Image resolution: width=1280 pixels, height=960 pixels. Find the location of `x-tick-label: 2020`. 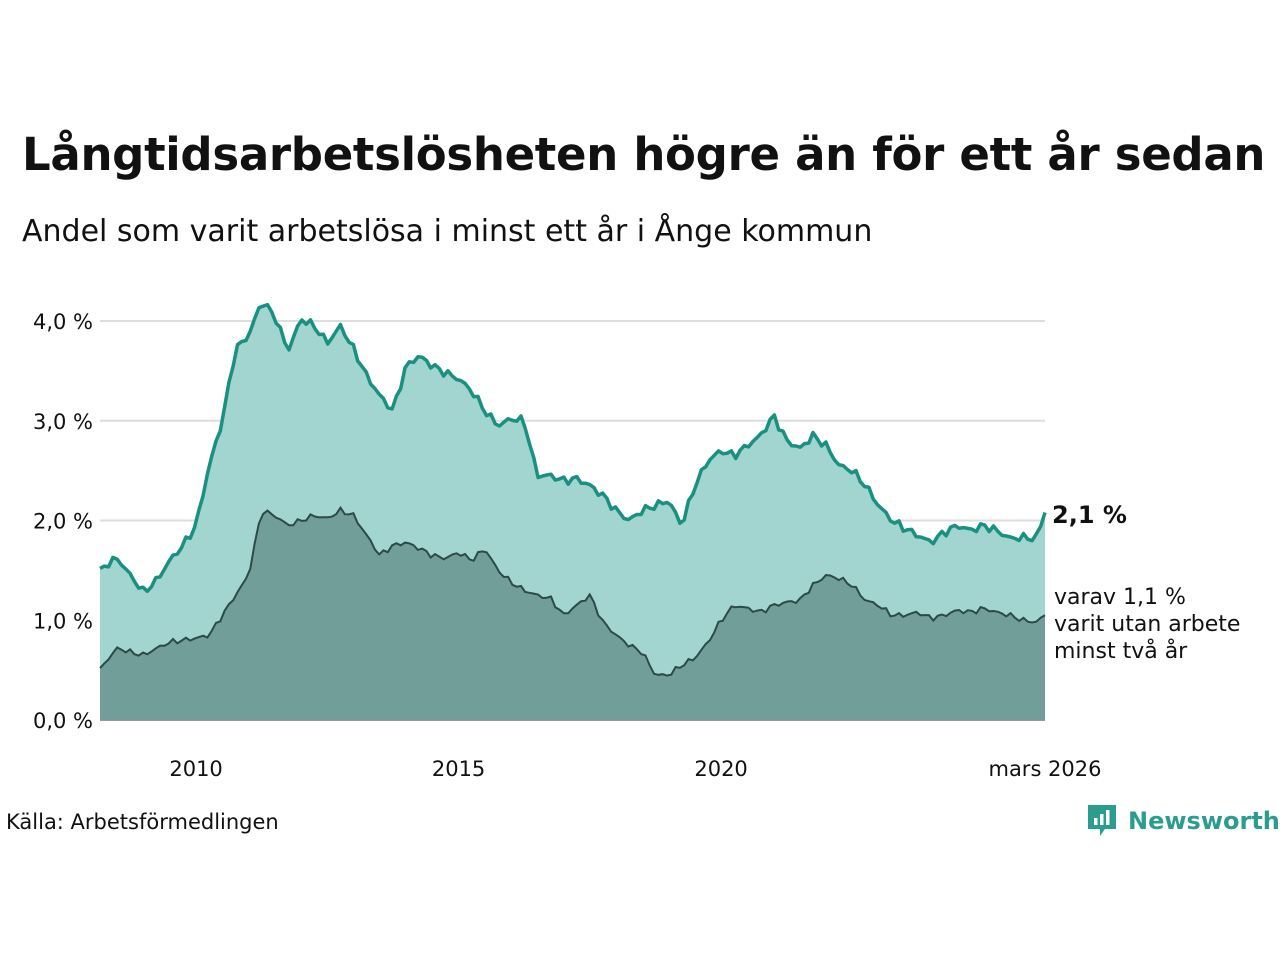

x-tick-label: 2020 is located at coordinates (720, 769).